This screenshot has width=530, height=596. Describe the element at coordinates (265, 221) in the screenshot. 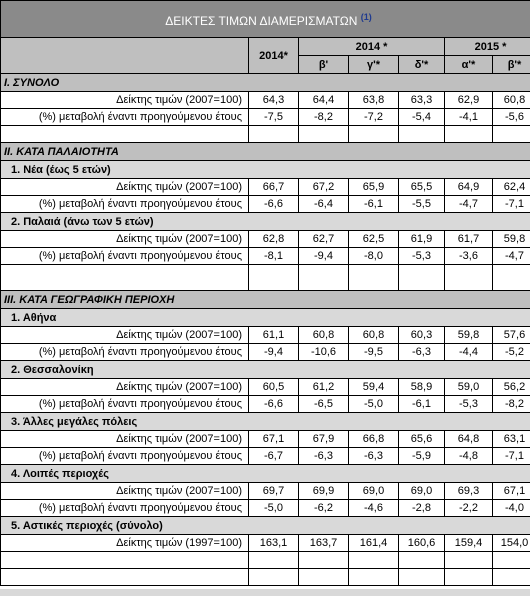

I see `group-title: 2. Παλαιά (άνω των 5 ετών)` at that location.